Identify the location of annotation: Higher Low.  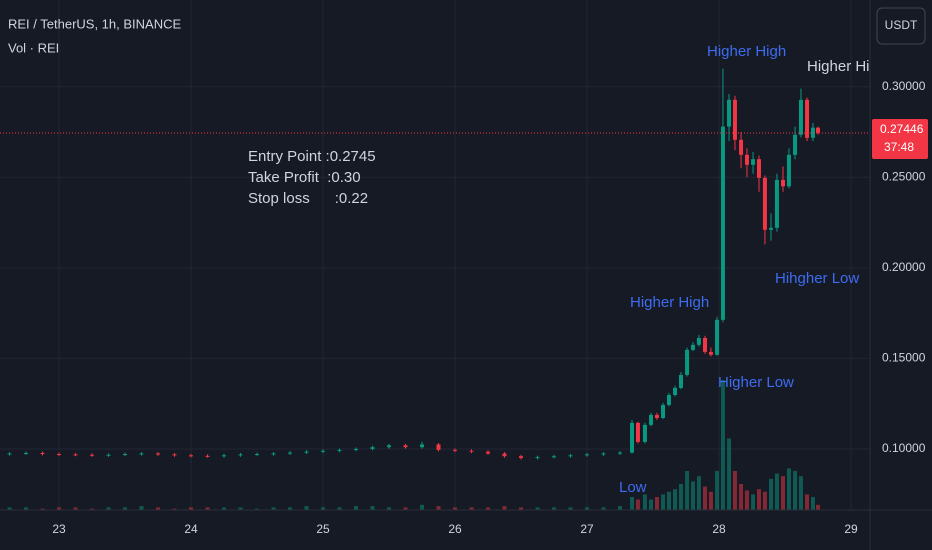
(756, 382).